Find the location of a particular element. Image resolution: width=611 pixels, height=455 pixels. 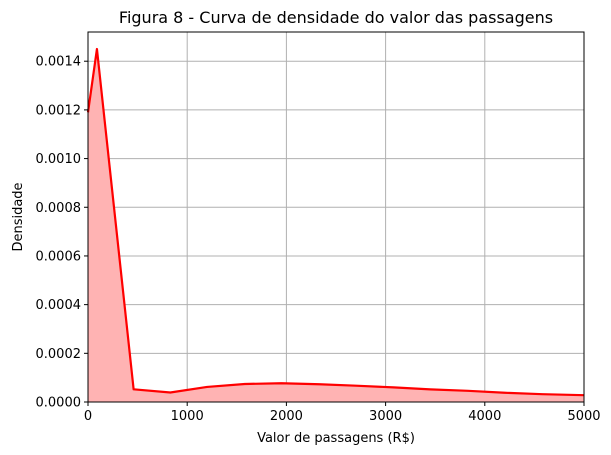

x-tick-label: 2000 is located at coordinates (286, 416).